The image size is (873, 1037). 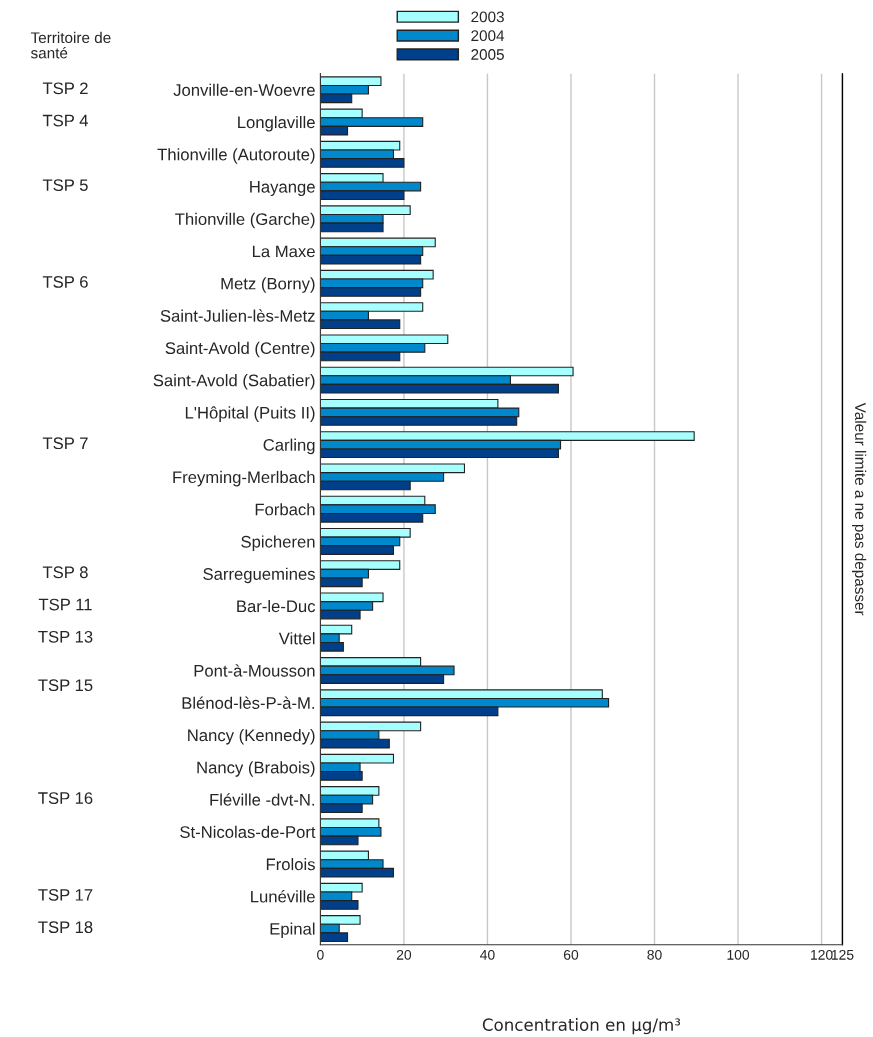 I want to click on x-tick-label: 60, so click(x=571, y=954).